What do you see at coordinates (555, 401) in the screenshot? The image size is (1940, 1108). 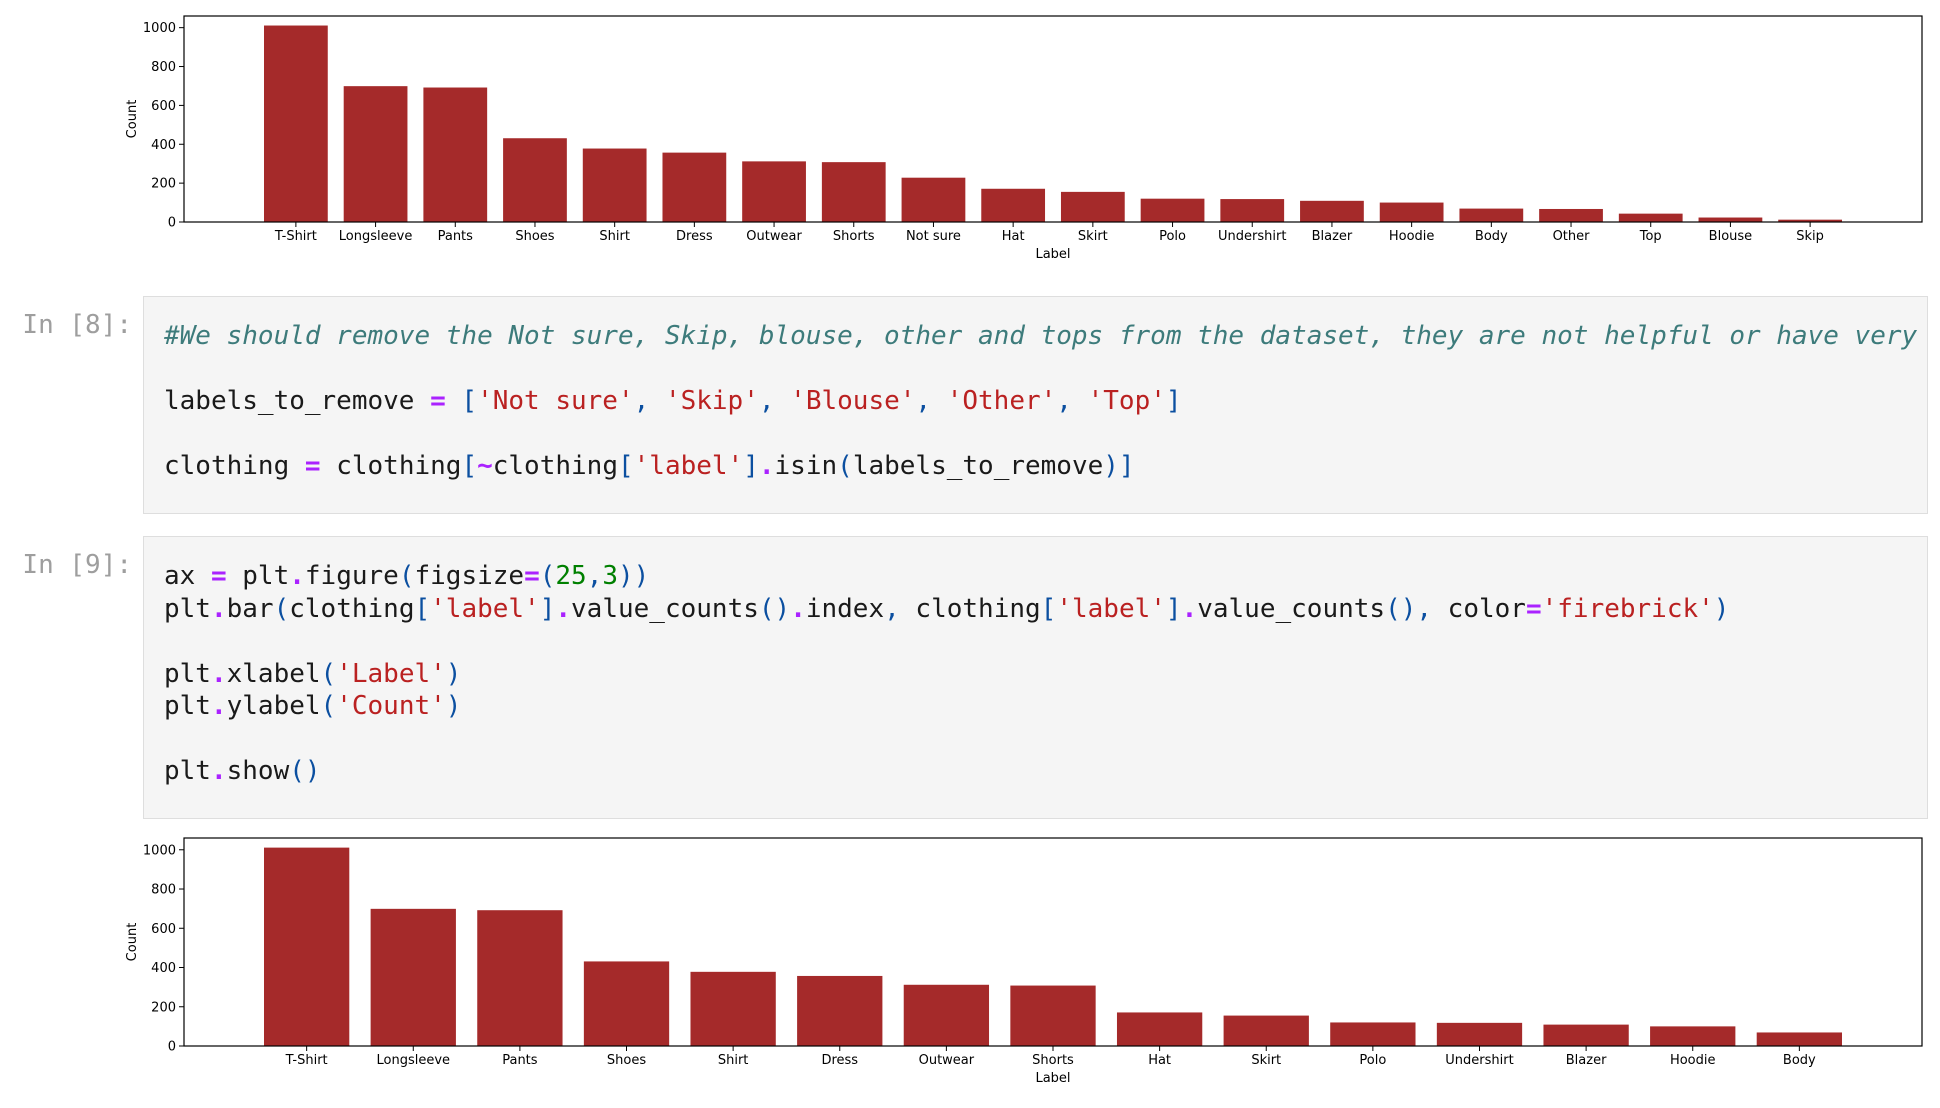 I see `code-token: 'Not sure'` at bounding box center [555, 401].